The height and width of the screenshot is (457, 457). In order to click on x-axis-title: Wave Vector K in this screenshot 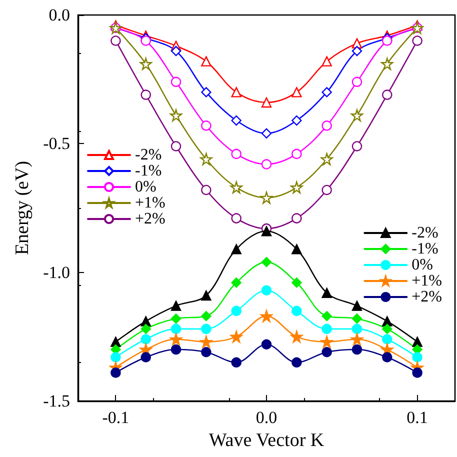, I will do `click(266, 440)`.